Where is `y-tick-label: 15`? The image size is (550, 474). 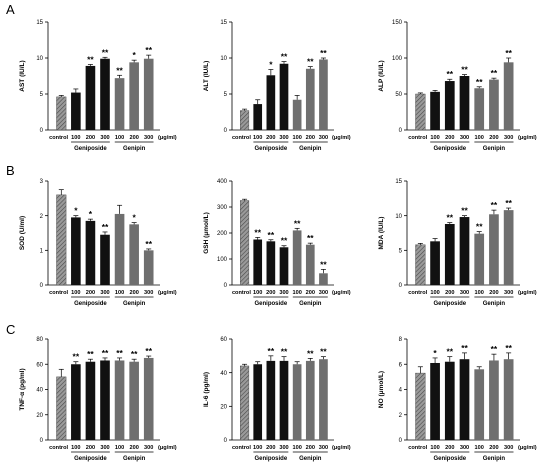
y-tick-label: 15 is located at coordinates (398, 182).